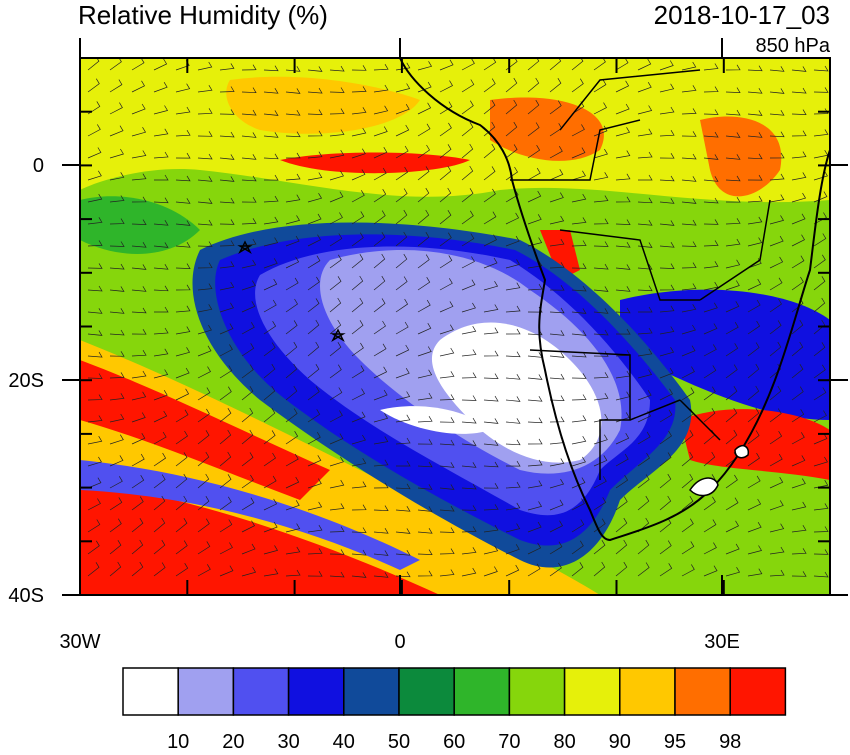 The width and height of the screenshot is (850, 755). Describe the element at coordinates (719, 470) in the screenshot. I see `lesotho-eswatini` at that location.